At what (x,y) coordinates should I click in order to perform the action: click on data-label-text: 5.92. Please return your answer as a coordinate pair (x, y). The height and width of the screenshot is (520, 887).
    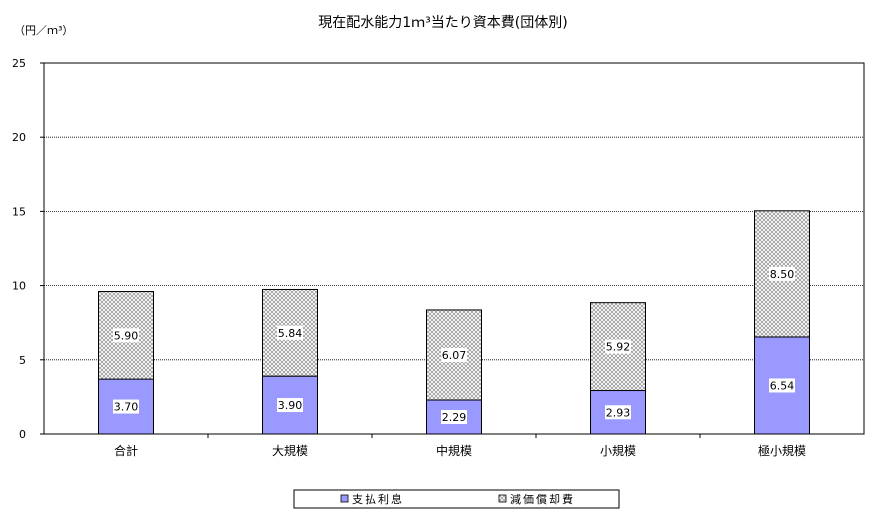
    Looking at the image, I should click on (618, 347).